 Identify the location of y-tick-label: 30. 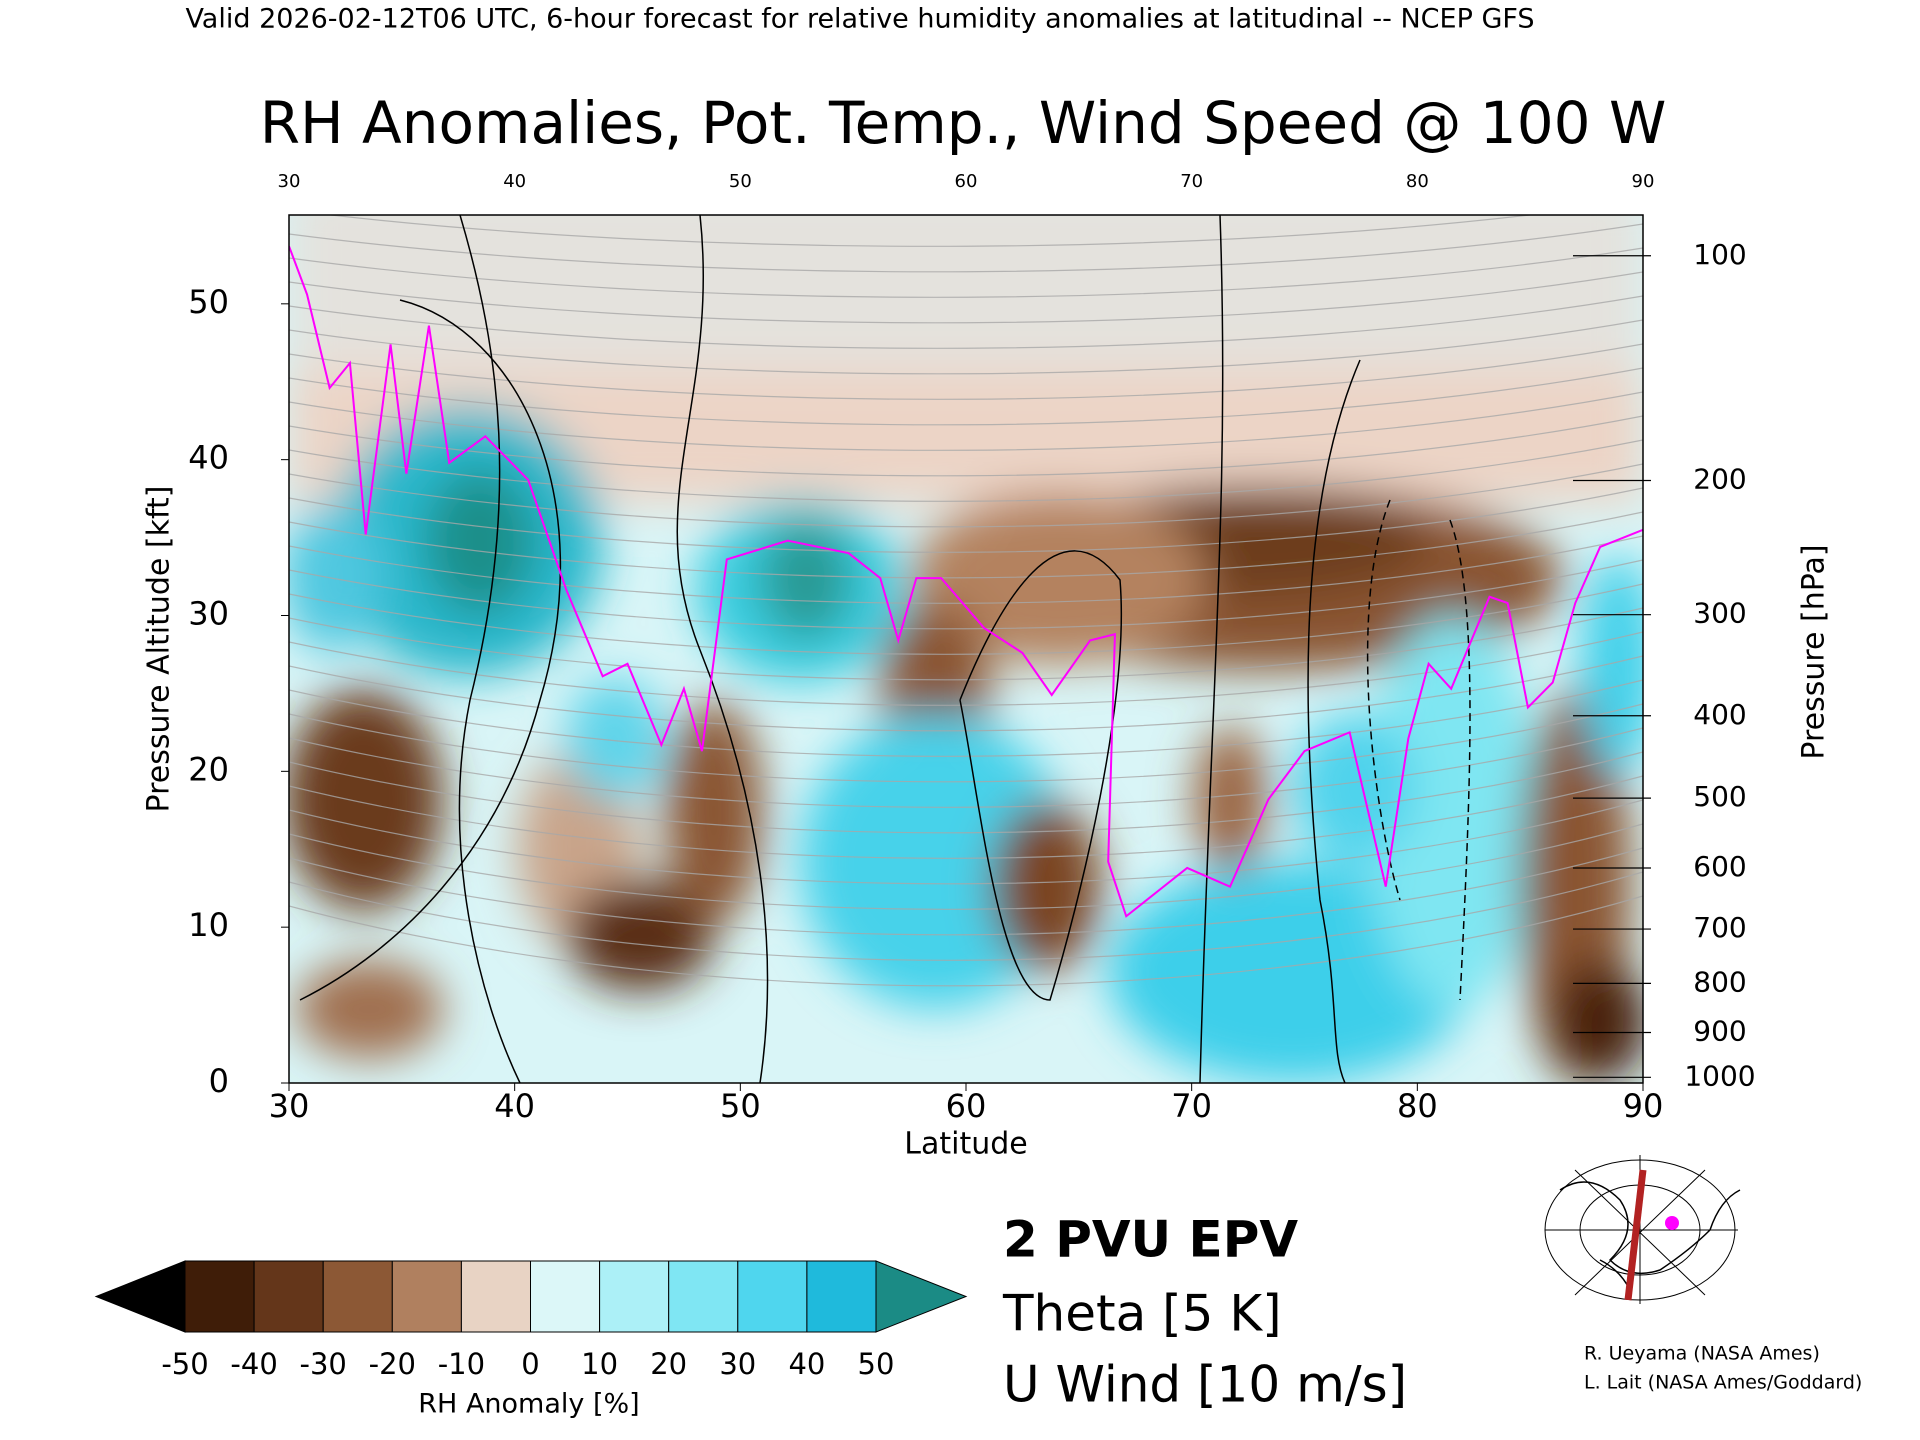
(208, 613).